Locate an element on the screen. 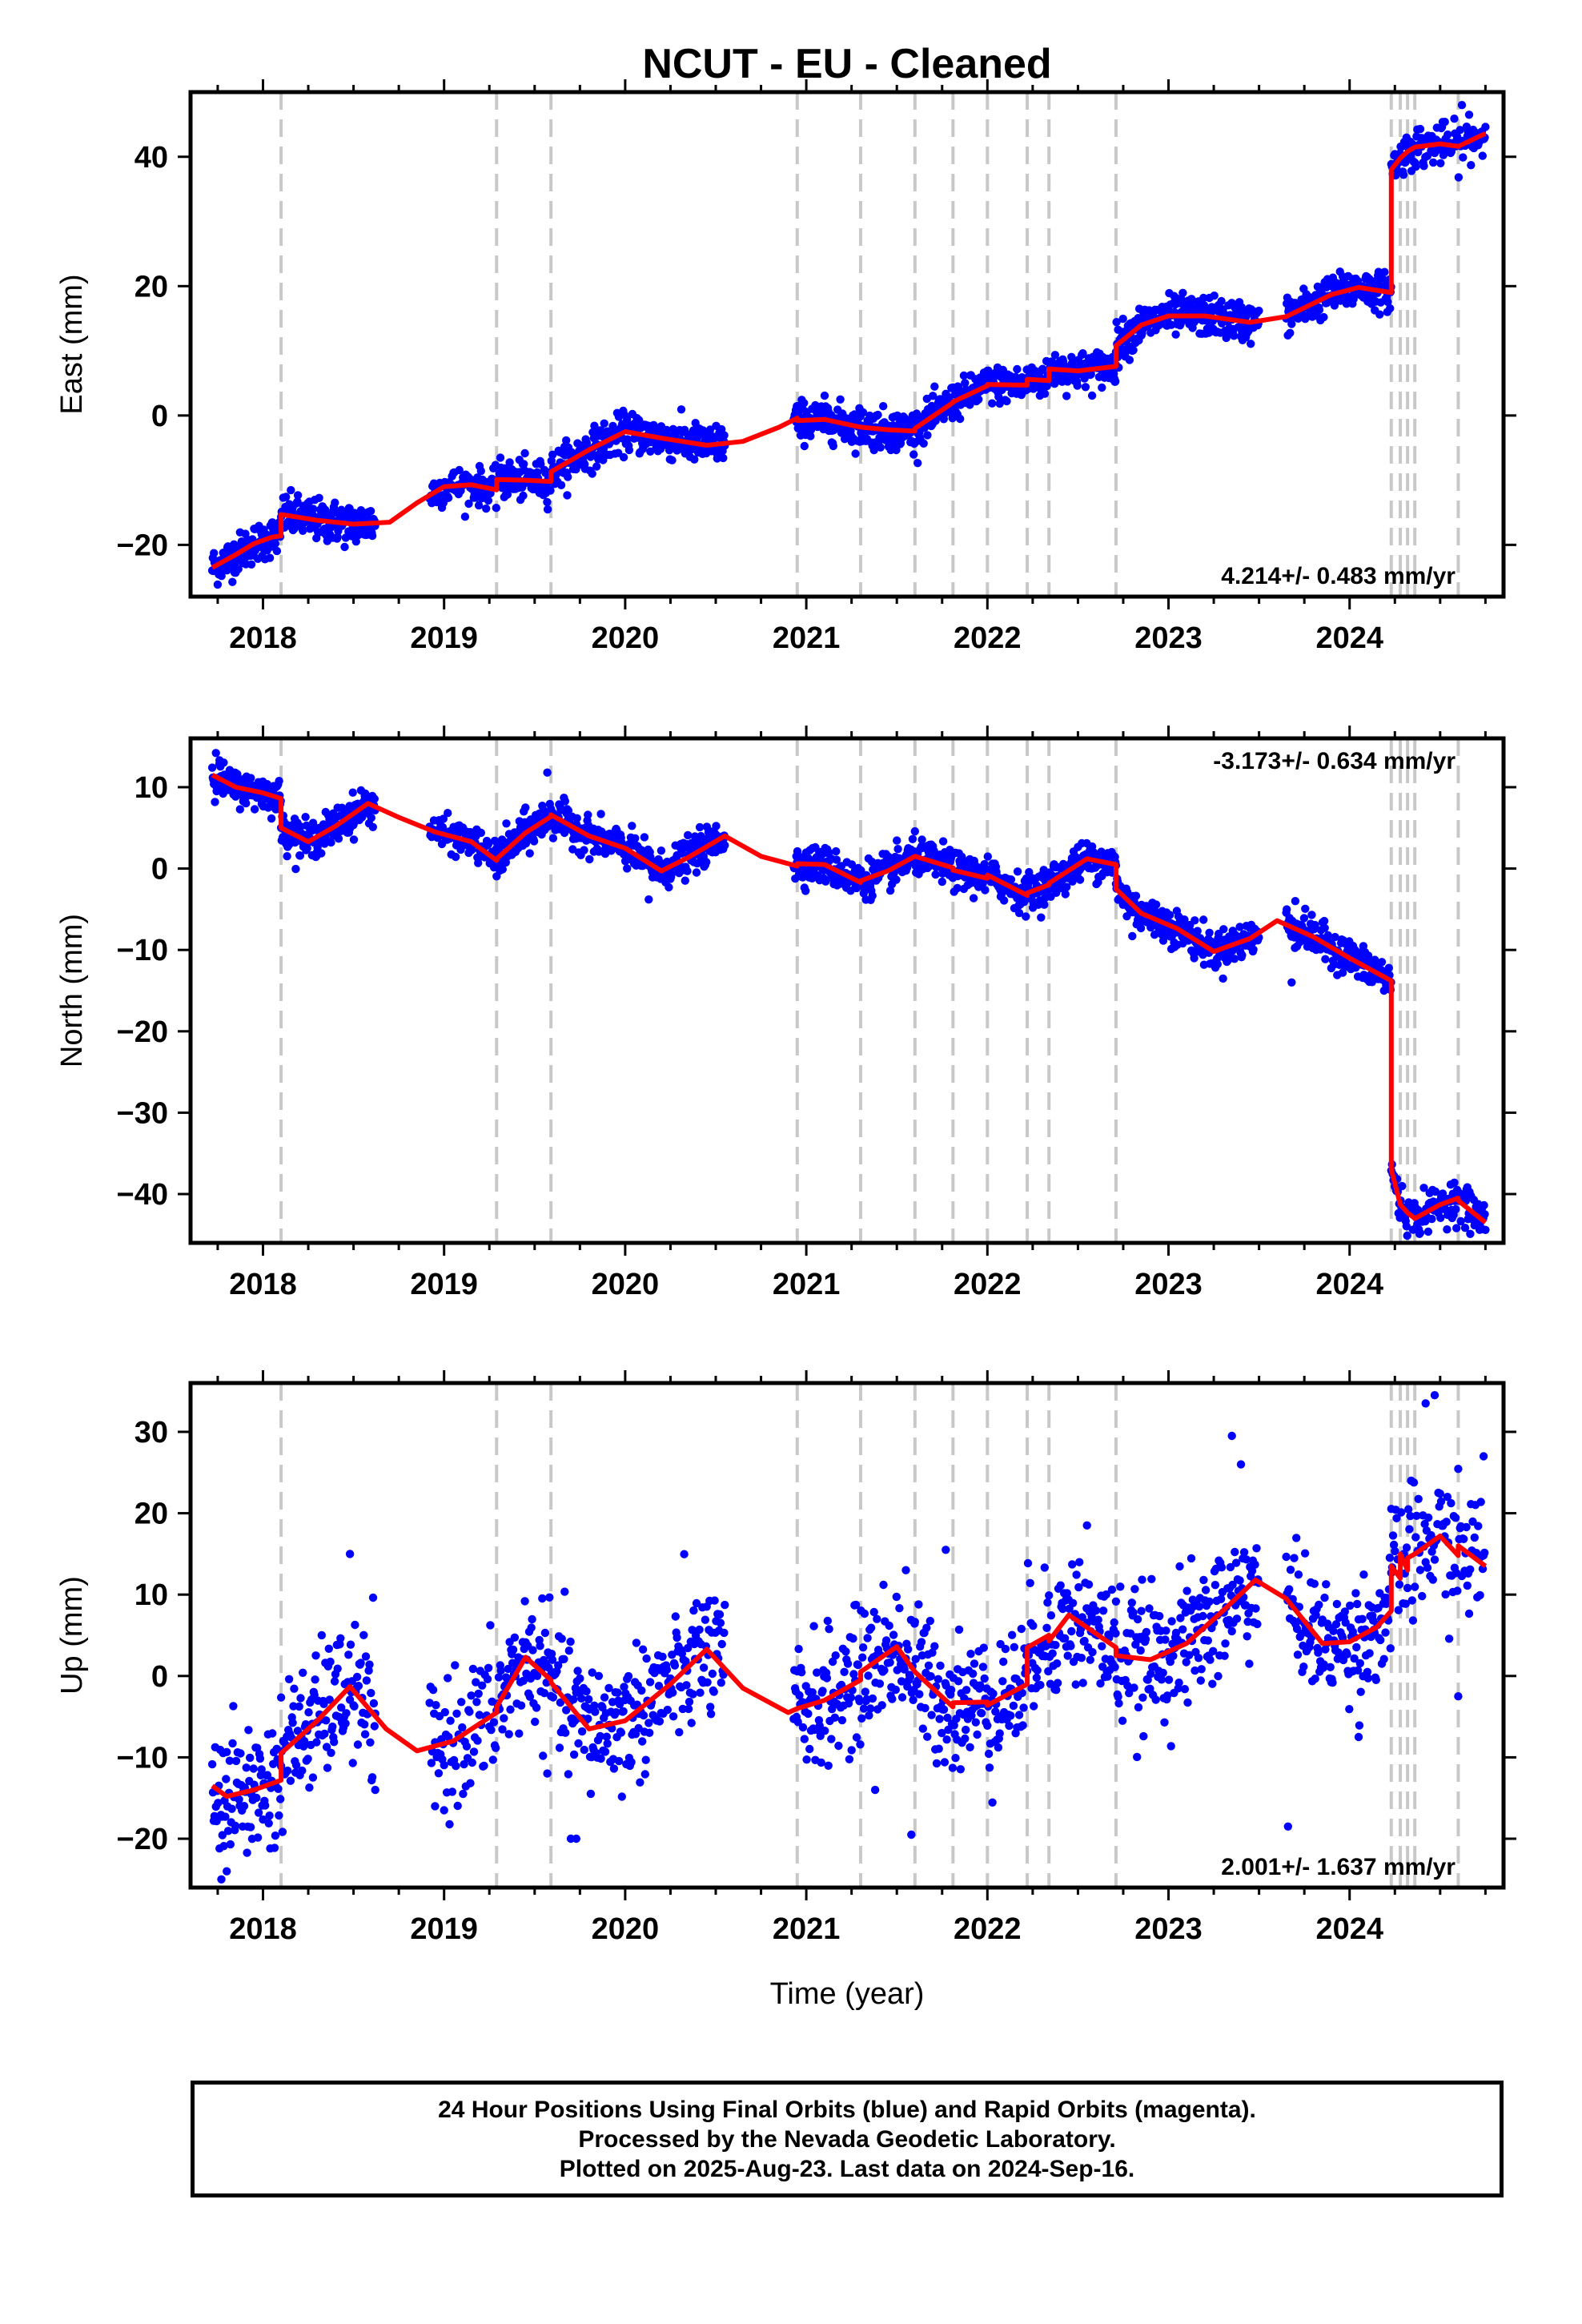 This screenshot has height=2324, width=1582. y-tick-label: −10 is located at coordinates (142, 950).